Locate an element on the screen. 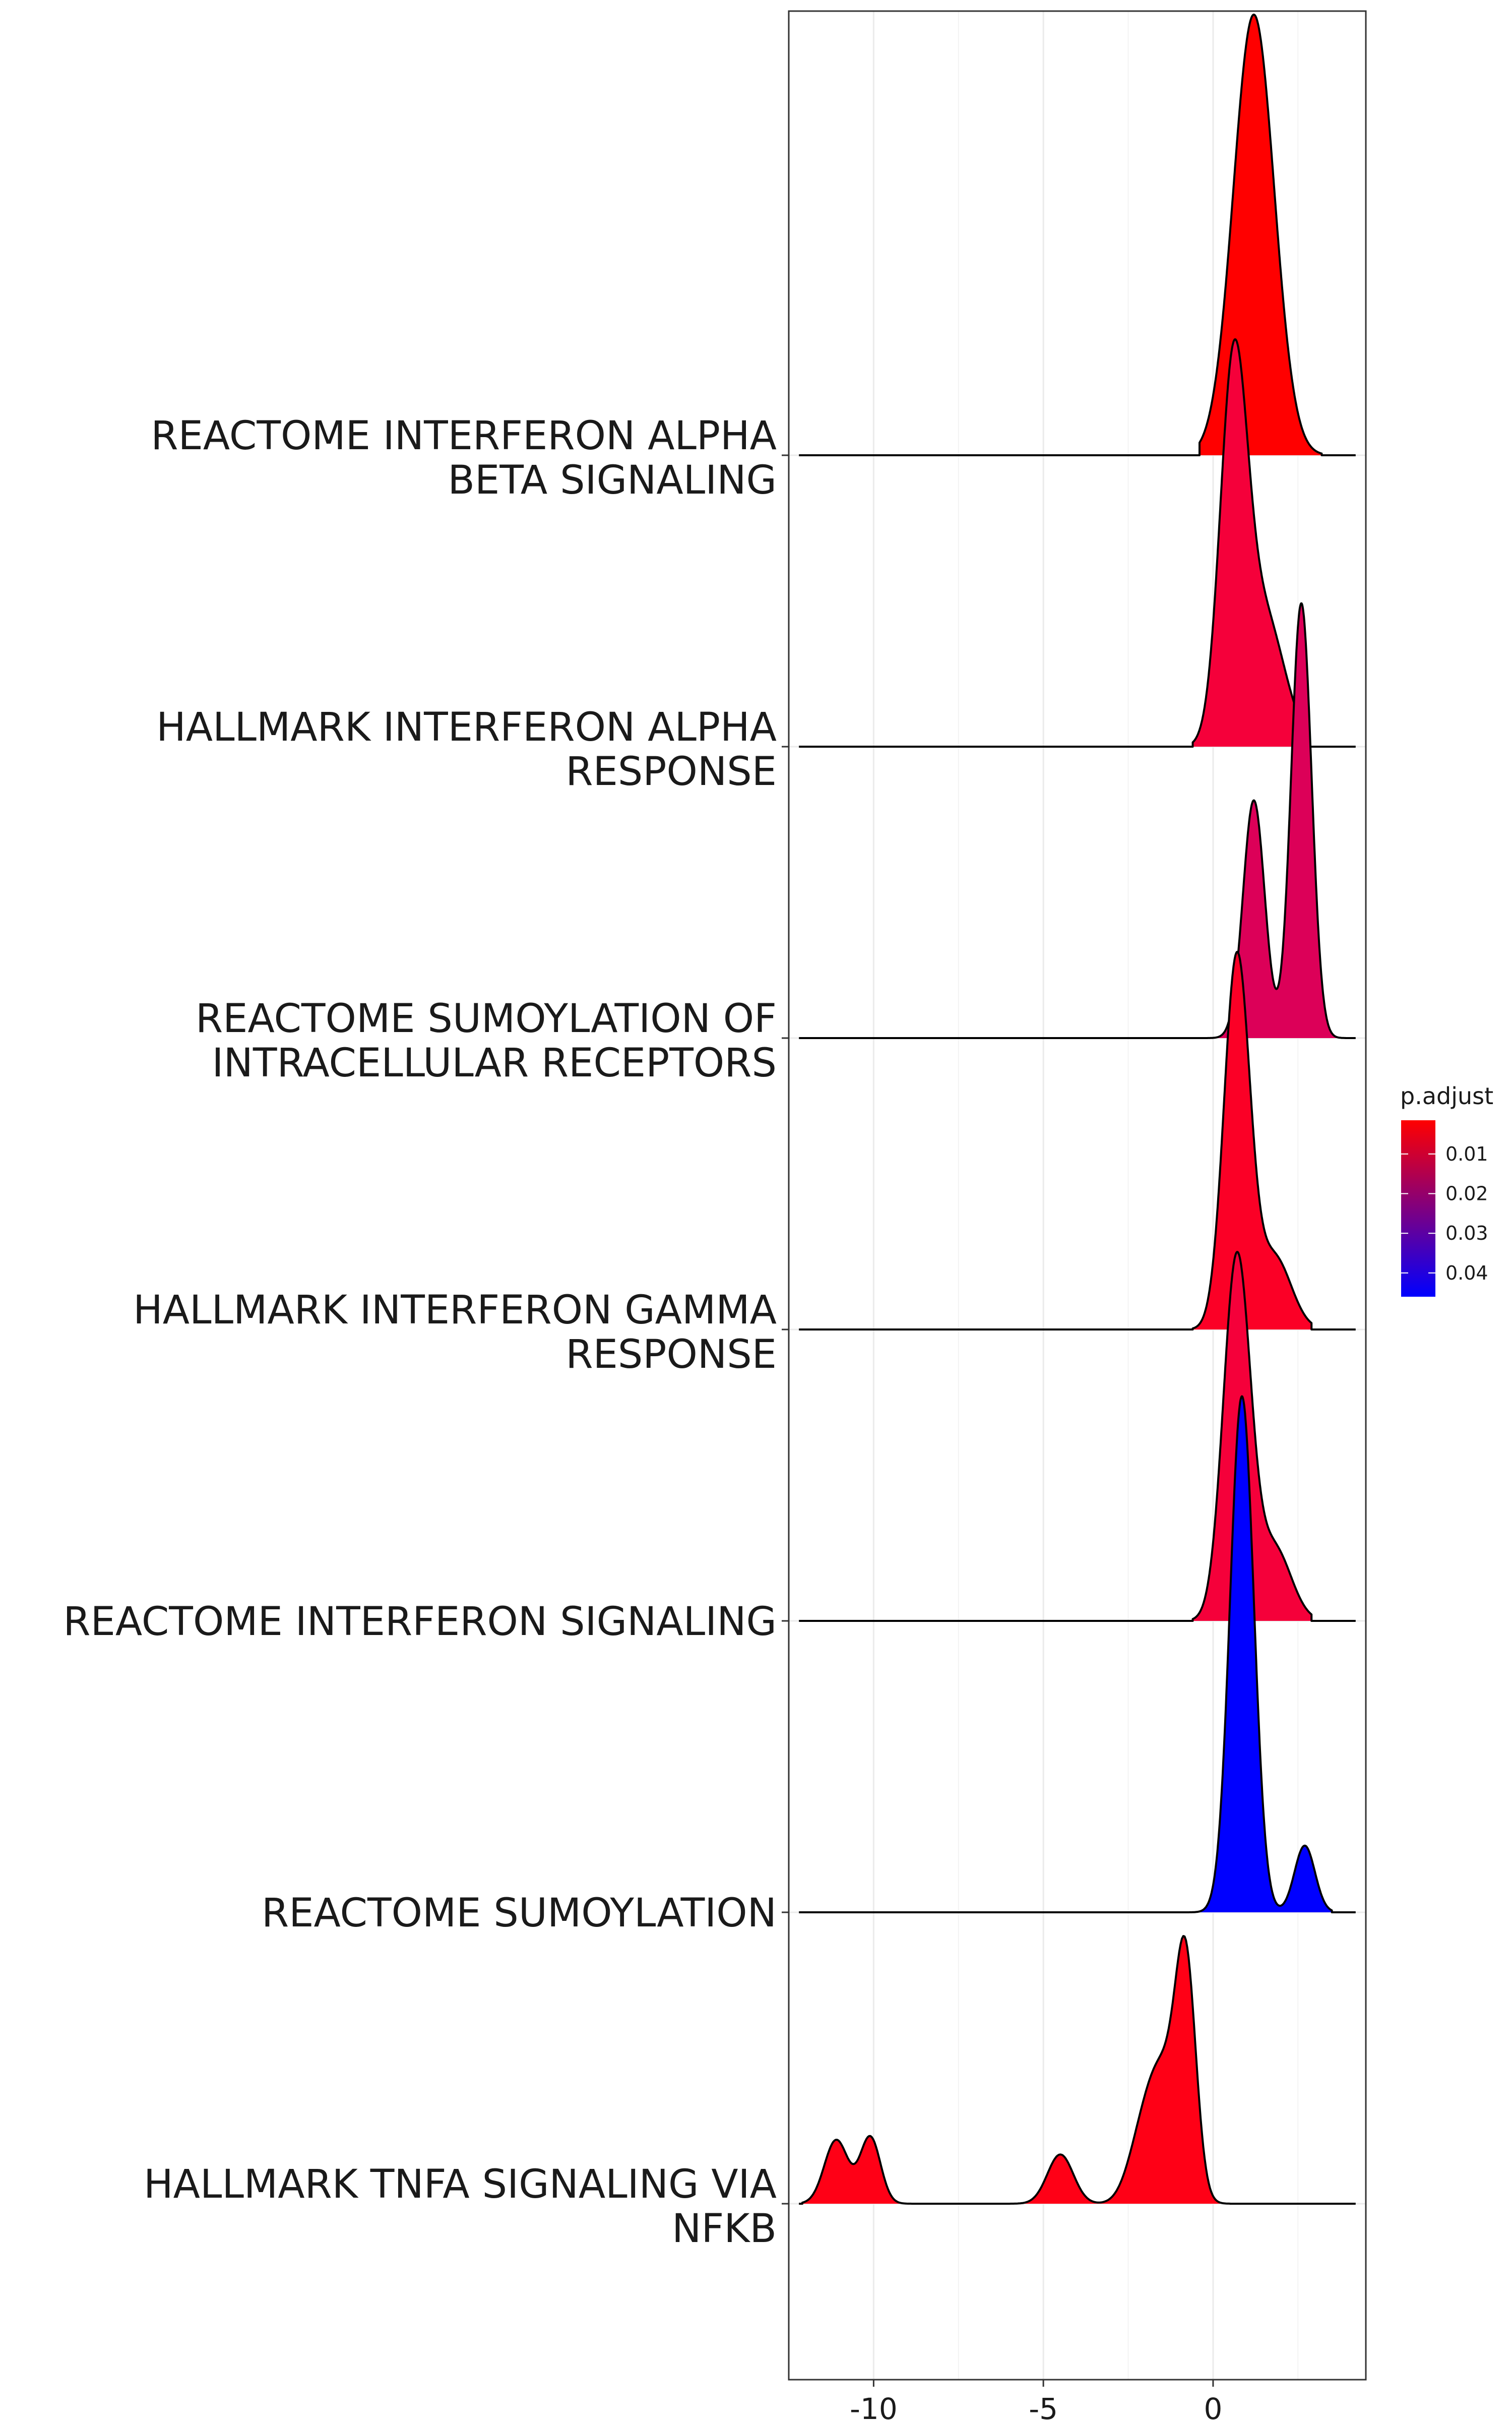 This screenshot has height=2420, width=1512. x-axis: -10 -5 0 is located at coordinates (1036, 2400).